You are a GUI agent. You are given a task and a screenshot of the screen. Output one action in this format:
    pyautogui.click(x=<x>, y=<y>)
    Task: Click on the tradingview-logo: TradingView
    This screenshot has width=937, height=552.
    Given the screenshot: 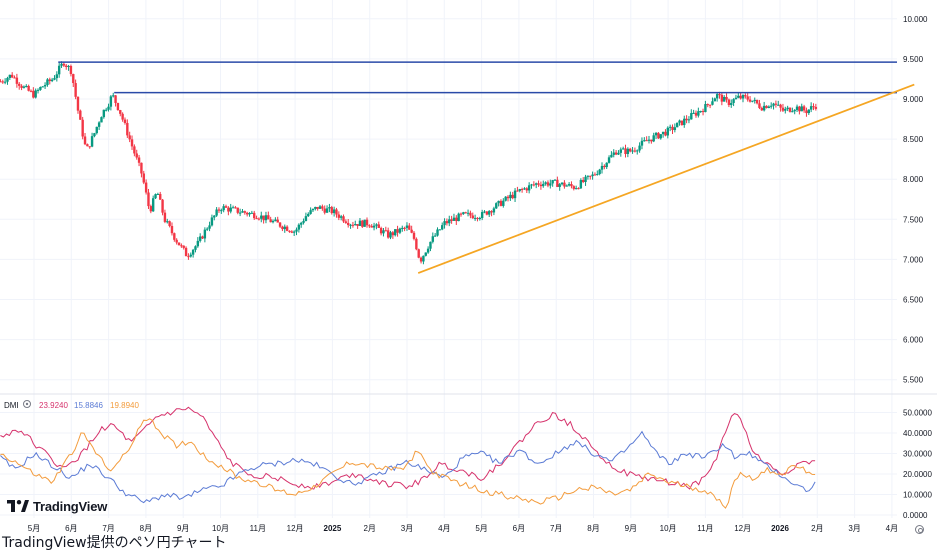 What is the action you would take?
    pyautogui.click(x=57, y=506)
    